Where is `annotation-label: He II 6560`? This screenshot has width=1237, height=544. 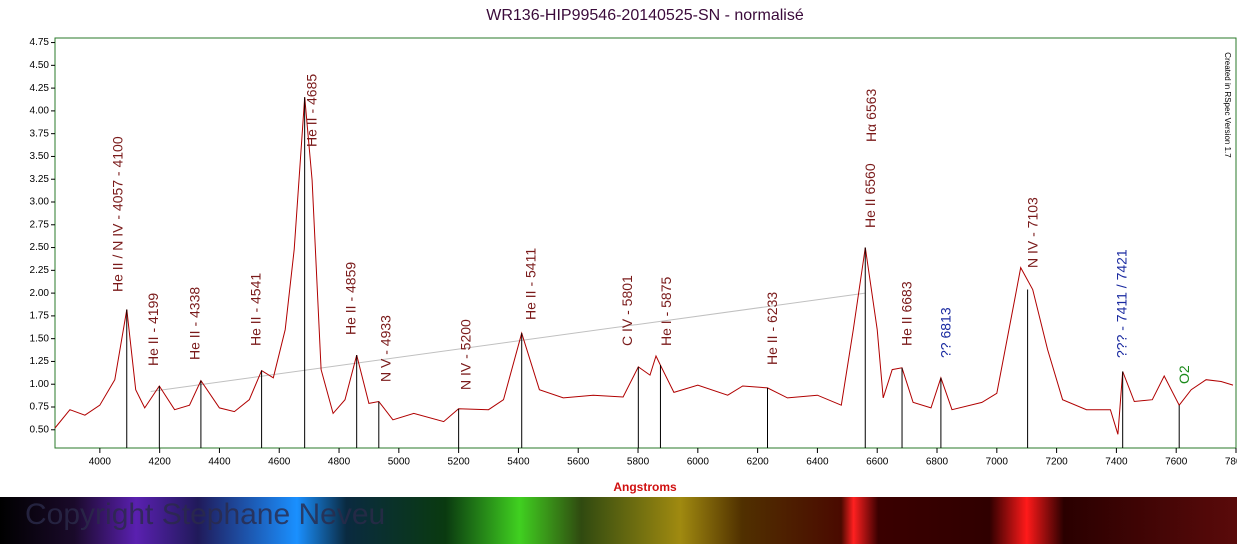
annotation-label: He II 6560 is located at coordinates (870, 195).